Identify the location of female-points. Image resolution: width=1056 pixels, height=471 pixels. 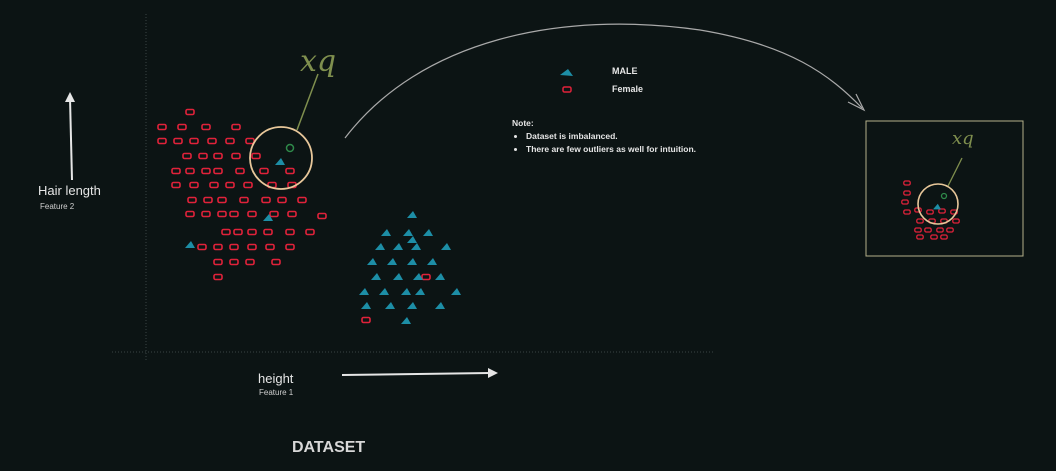
(294, 216).